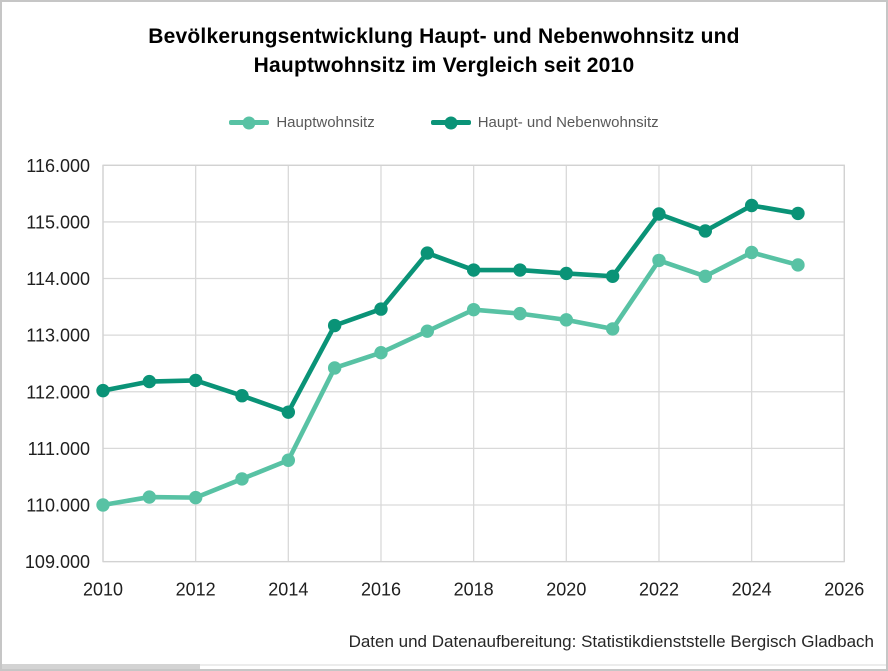 This screenshot has width=888, height=671. I want to click on data-point-haupt-und-nebenwohnsitz-2024, so click(751, 205).